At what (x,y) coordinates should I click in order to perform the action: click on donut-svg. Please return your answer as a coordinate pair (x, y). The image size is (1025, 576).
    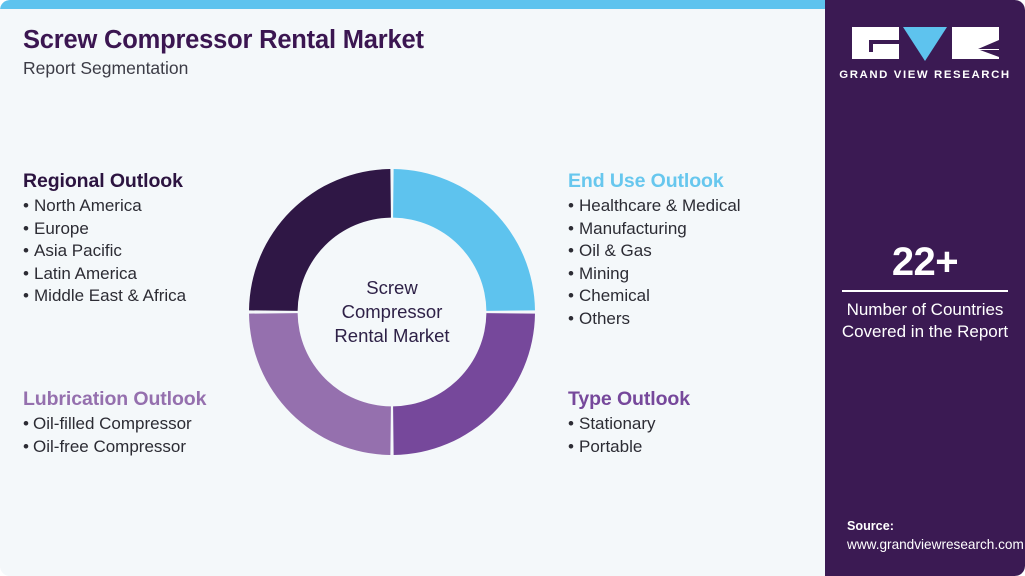
    Looking at the image, I should click on (392, 312).